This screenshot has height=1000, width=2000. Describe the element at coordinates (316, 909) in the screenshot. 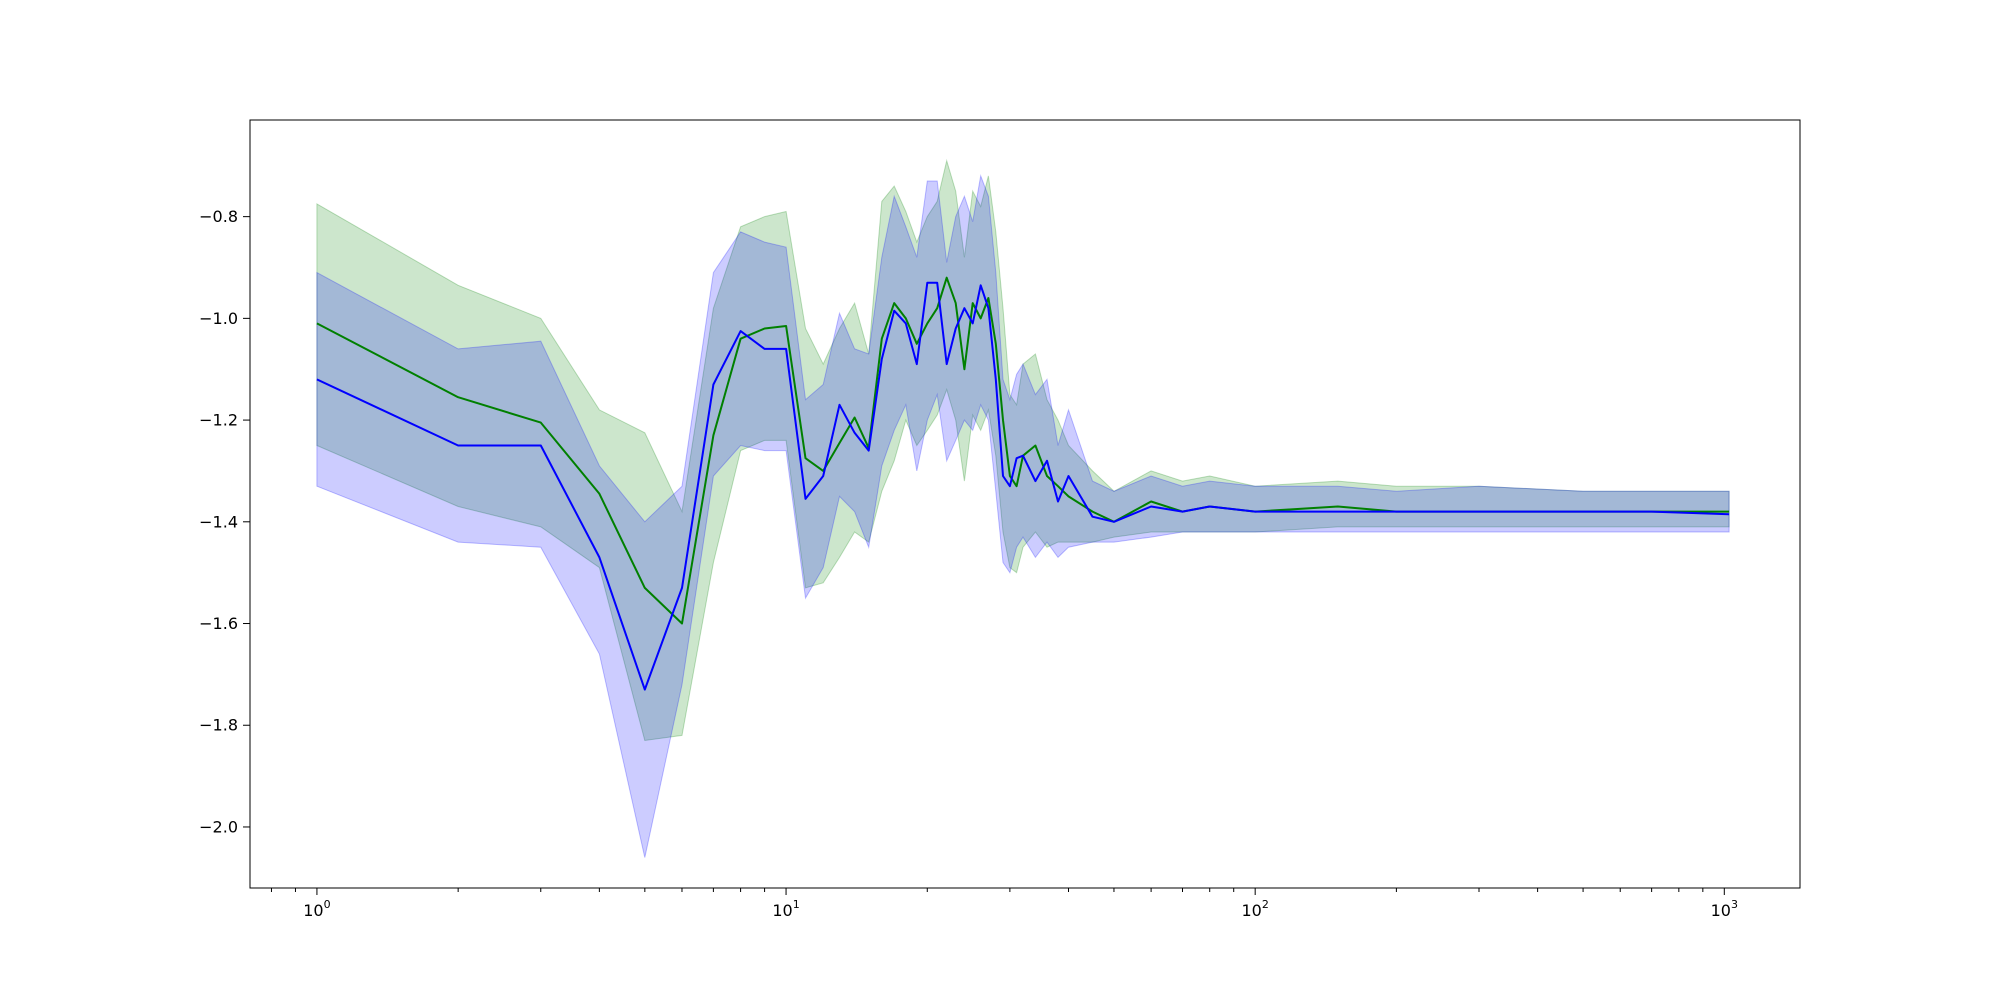

I see `x-tick-label: 10⁰` at that location.